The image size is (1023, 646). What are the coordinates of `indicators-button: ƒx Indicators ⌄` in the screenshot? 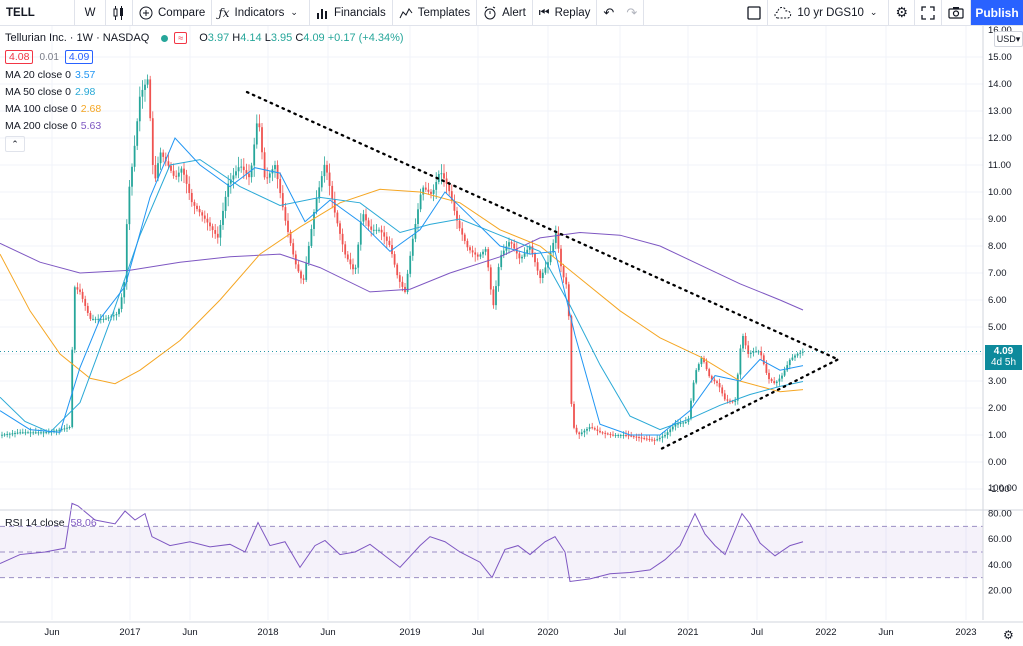 It's located at (261, 12).